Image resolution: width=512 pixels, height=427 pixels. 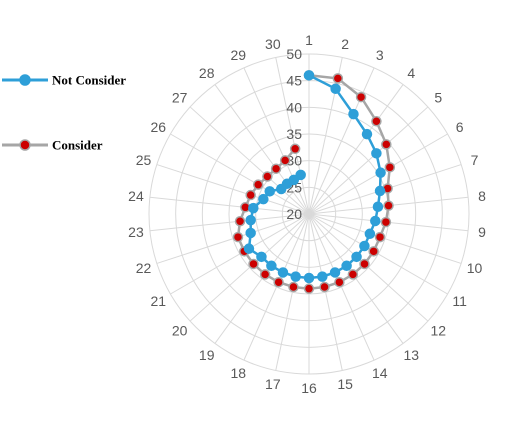 I want to click on category-label: 1, so click(x=309, y=40).